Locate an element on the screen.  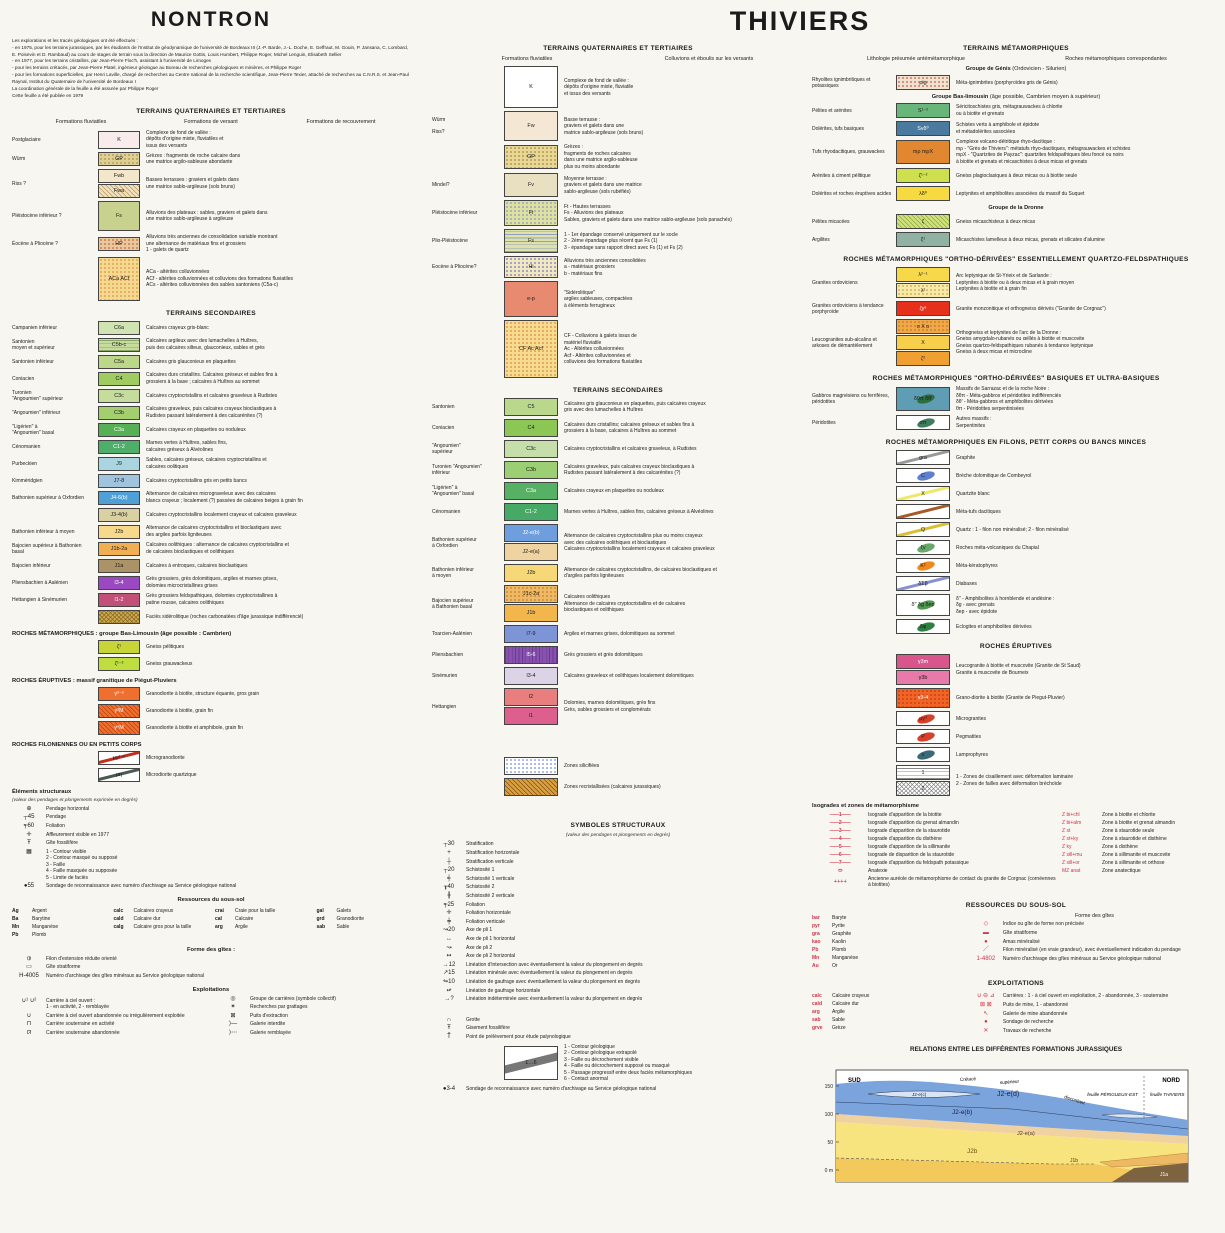
lens-body-icon is located at coordinates (925, 737).